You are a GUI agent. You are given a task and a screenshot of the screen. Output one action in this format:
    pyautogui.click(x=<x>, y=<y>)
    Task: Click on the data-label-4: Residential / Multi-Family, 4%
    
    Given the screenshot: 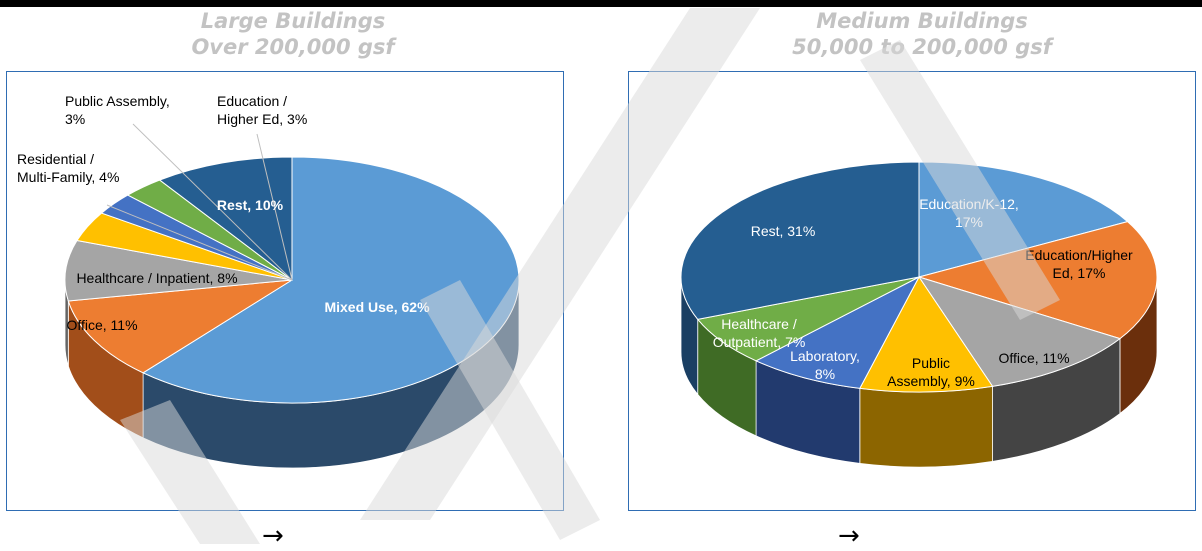 What is the action you would take?
    pyautogui.click(x=68, y=168)
    